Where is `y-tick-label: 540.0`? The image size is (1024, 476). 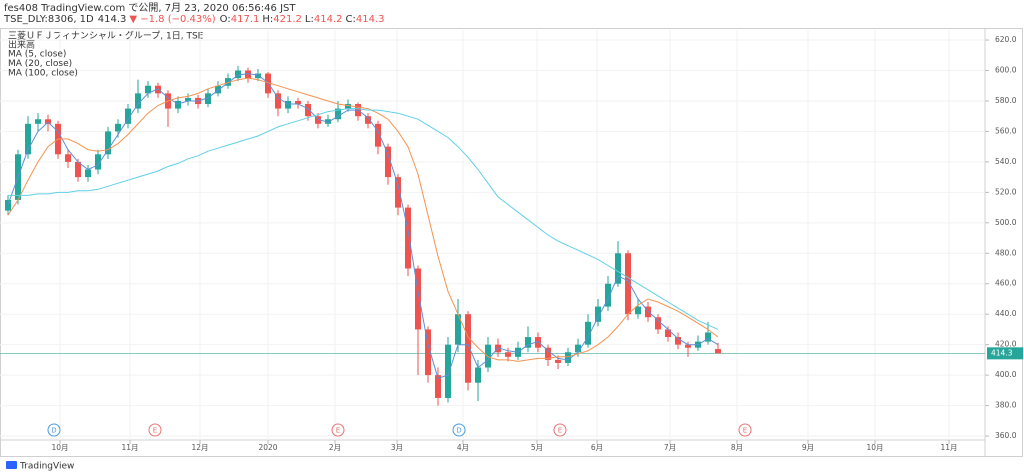
y-tick-label: 540.0 is located at coordinates (1006, 161).